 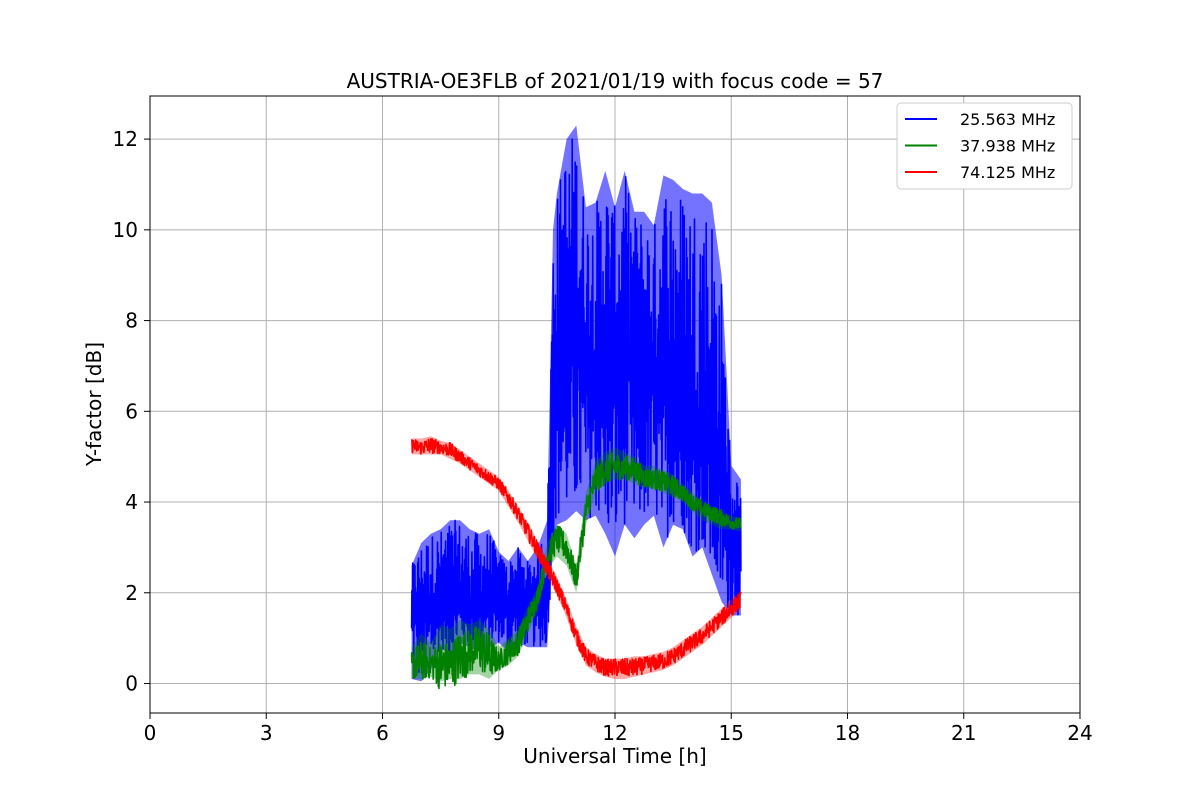 What do you see at coordinates (131, 321) in the screenshot?
I see `y-tick-label: 8` at bounding box center [131, 321].